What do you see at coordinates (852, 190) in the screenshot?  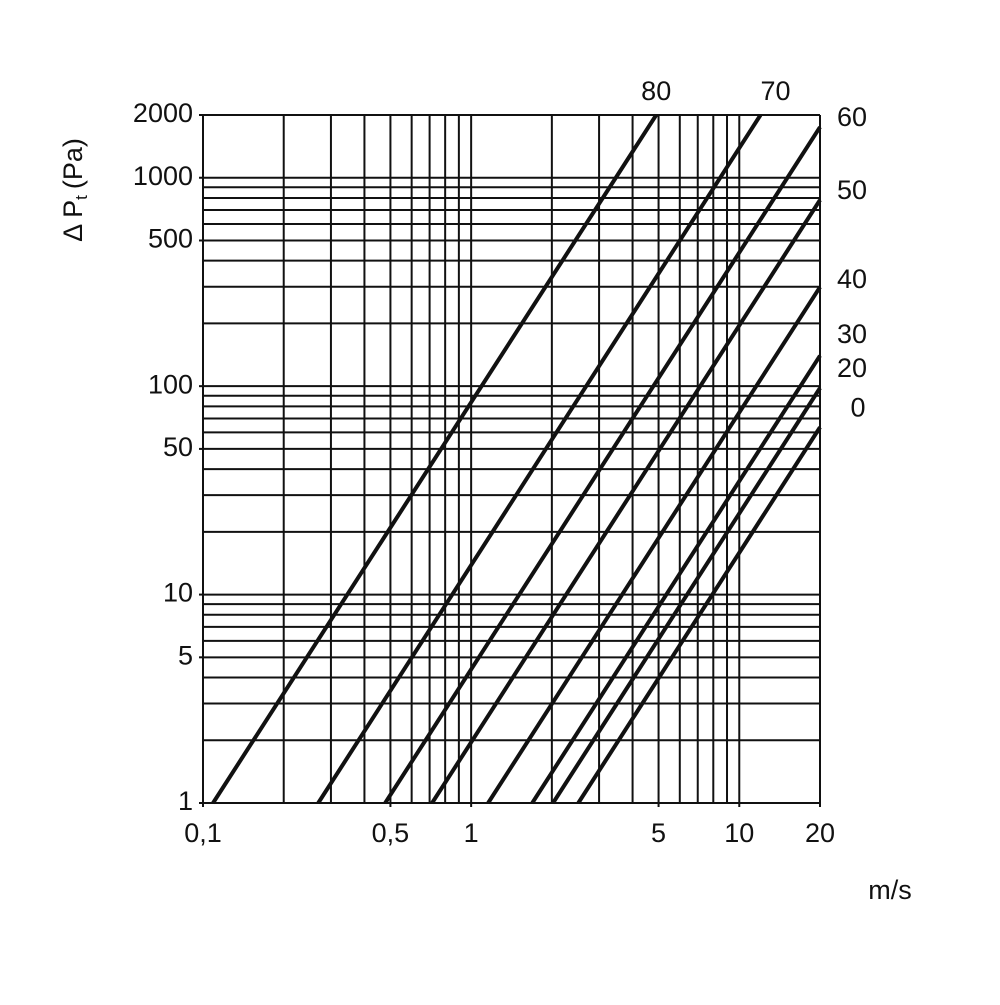 I see `series-label: 50` at bounding box center [852, 190].